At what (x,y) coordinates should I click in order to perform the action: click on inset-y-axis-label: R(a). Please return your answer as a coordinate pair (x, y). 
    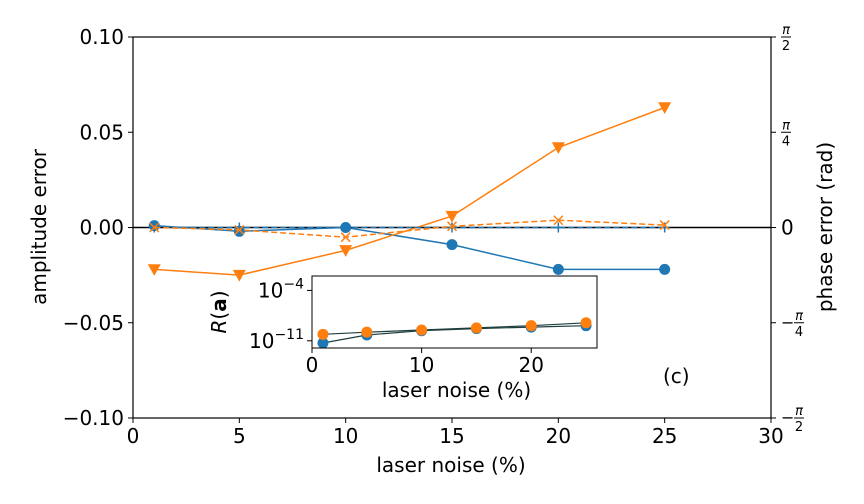
    Looking at the image, I should click on (219, 311).